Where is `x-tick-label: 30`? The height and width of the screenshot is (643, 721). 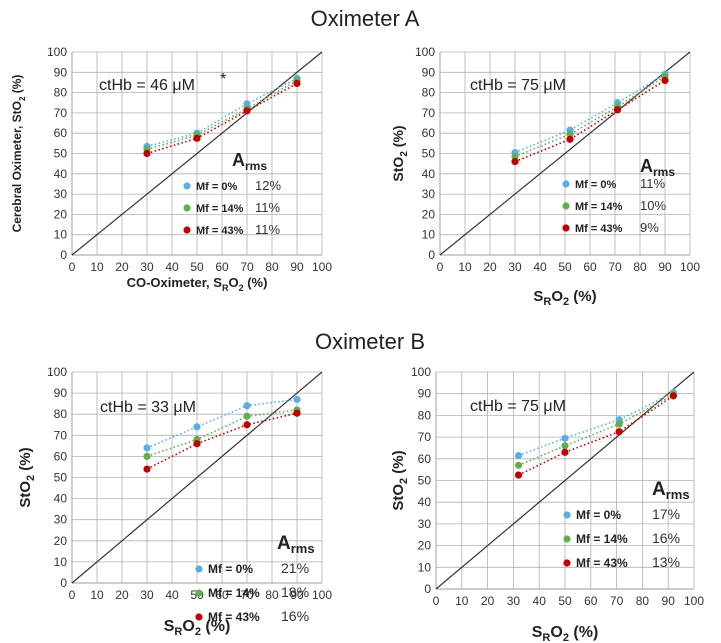 x-tick-label: 30 is located at coordinates (514, 601).